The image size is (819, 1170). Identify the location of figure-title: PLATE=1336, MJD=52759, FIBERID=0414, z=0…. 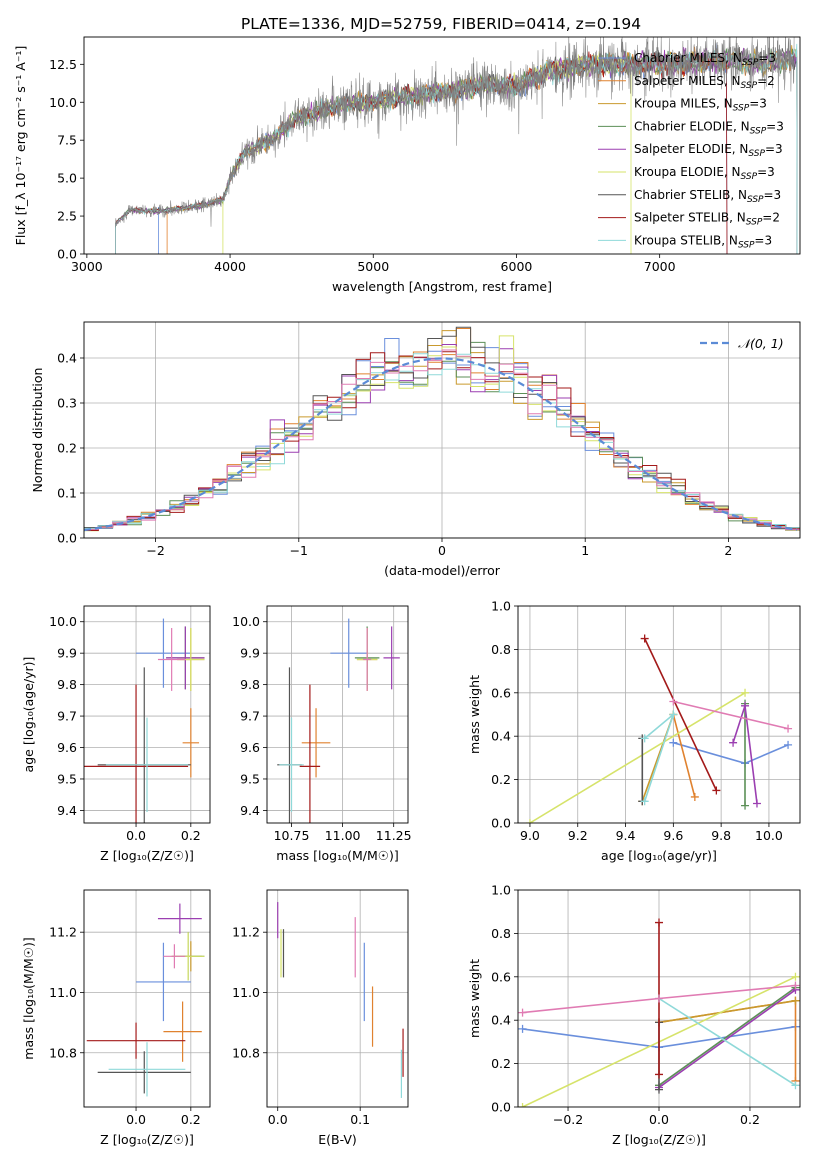
(441, 24).